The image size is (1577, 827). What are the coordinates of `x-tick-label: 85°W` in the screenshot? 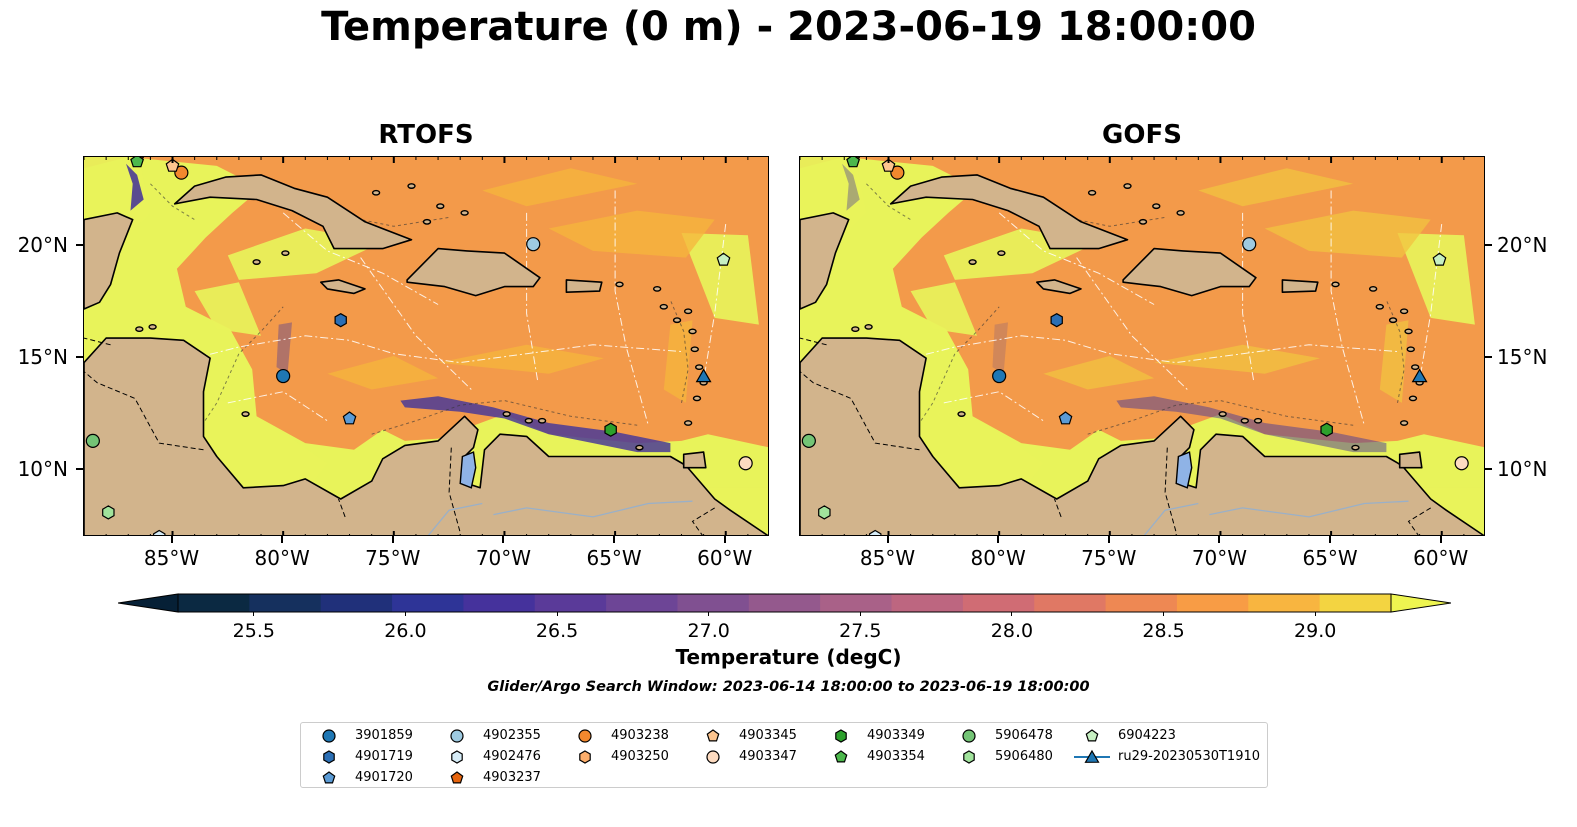 It's located at (887, 558).